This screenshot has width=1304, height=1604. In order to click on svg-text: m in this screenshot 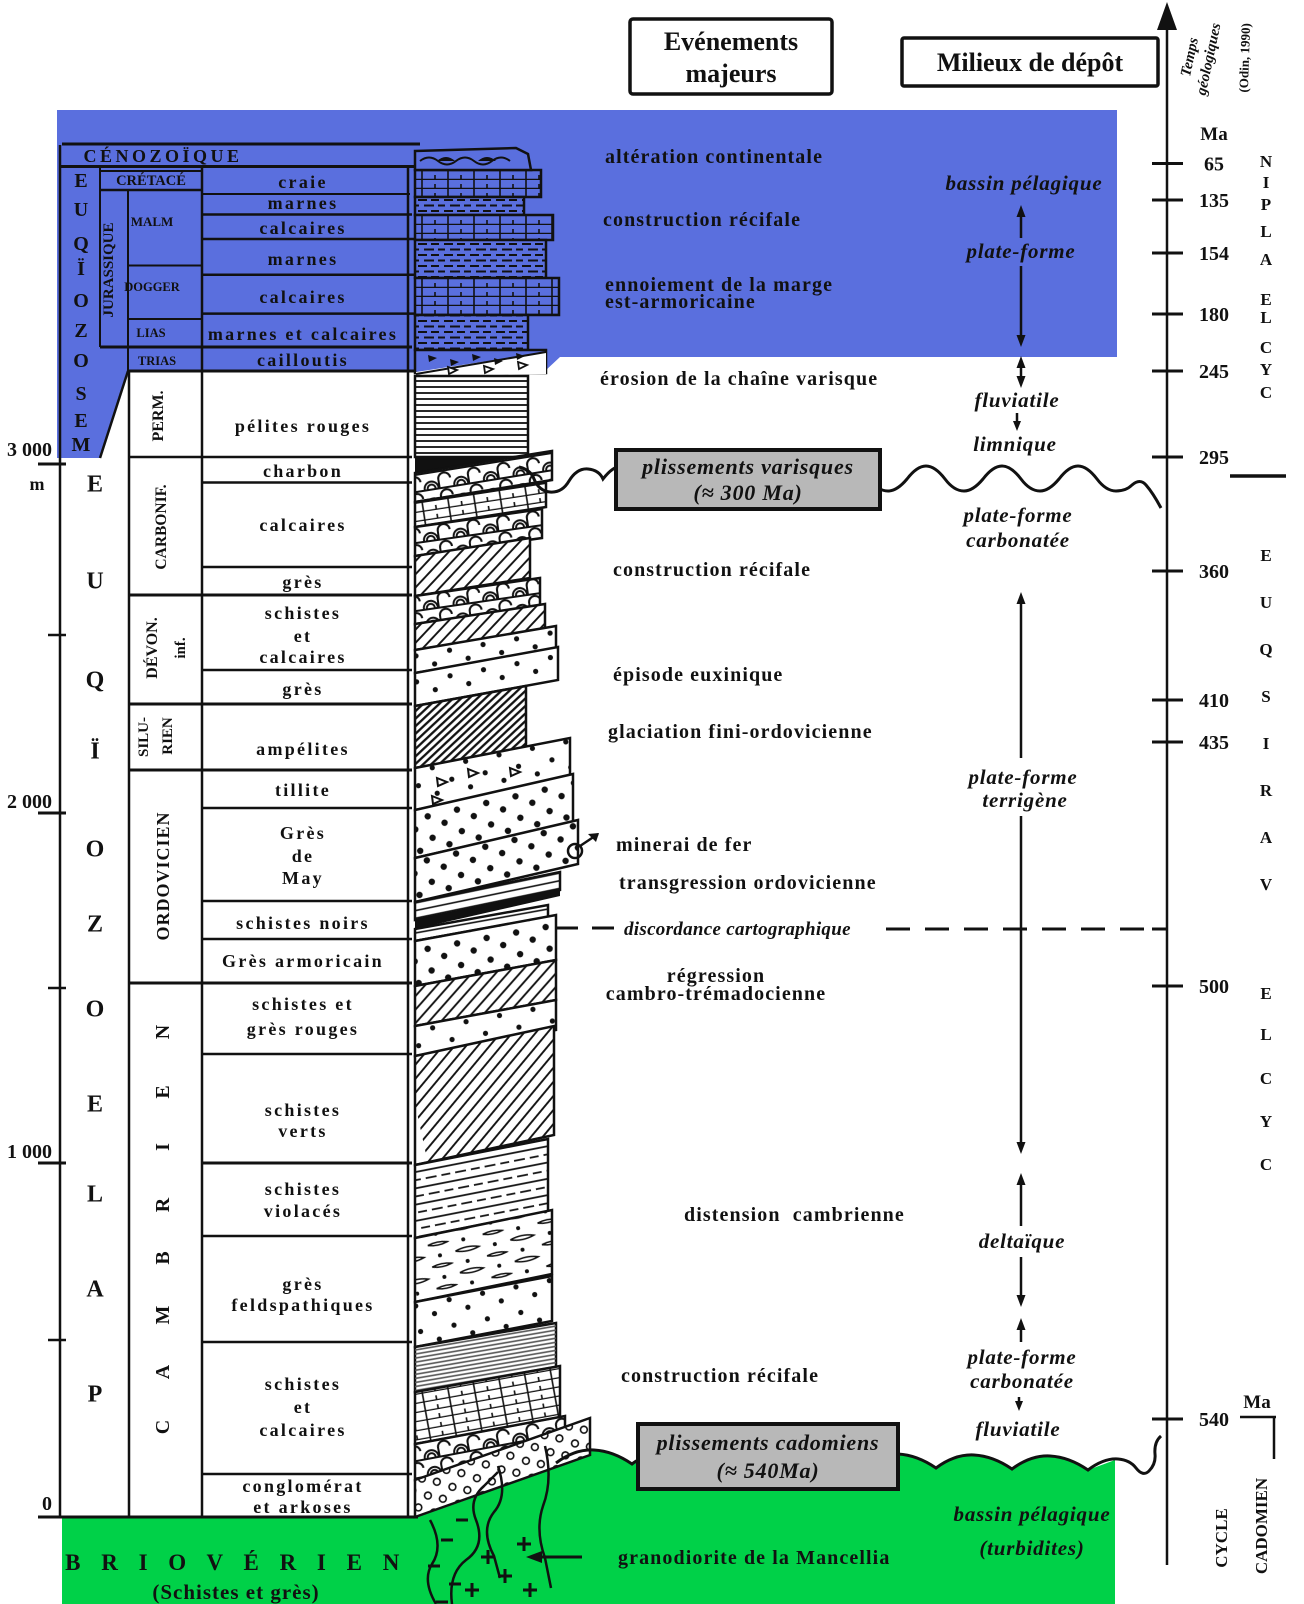, I will do `click(37, 484)`.